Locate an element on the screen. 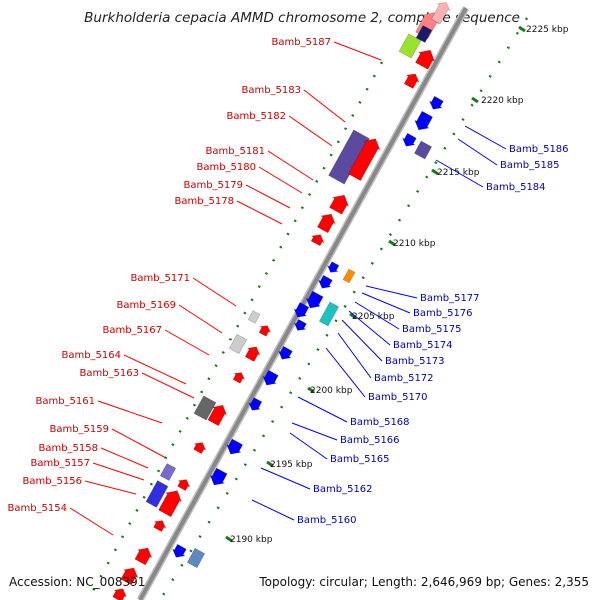  forward-gene-label: Bamb_5157 is located at coordinates (60, 463).